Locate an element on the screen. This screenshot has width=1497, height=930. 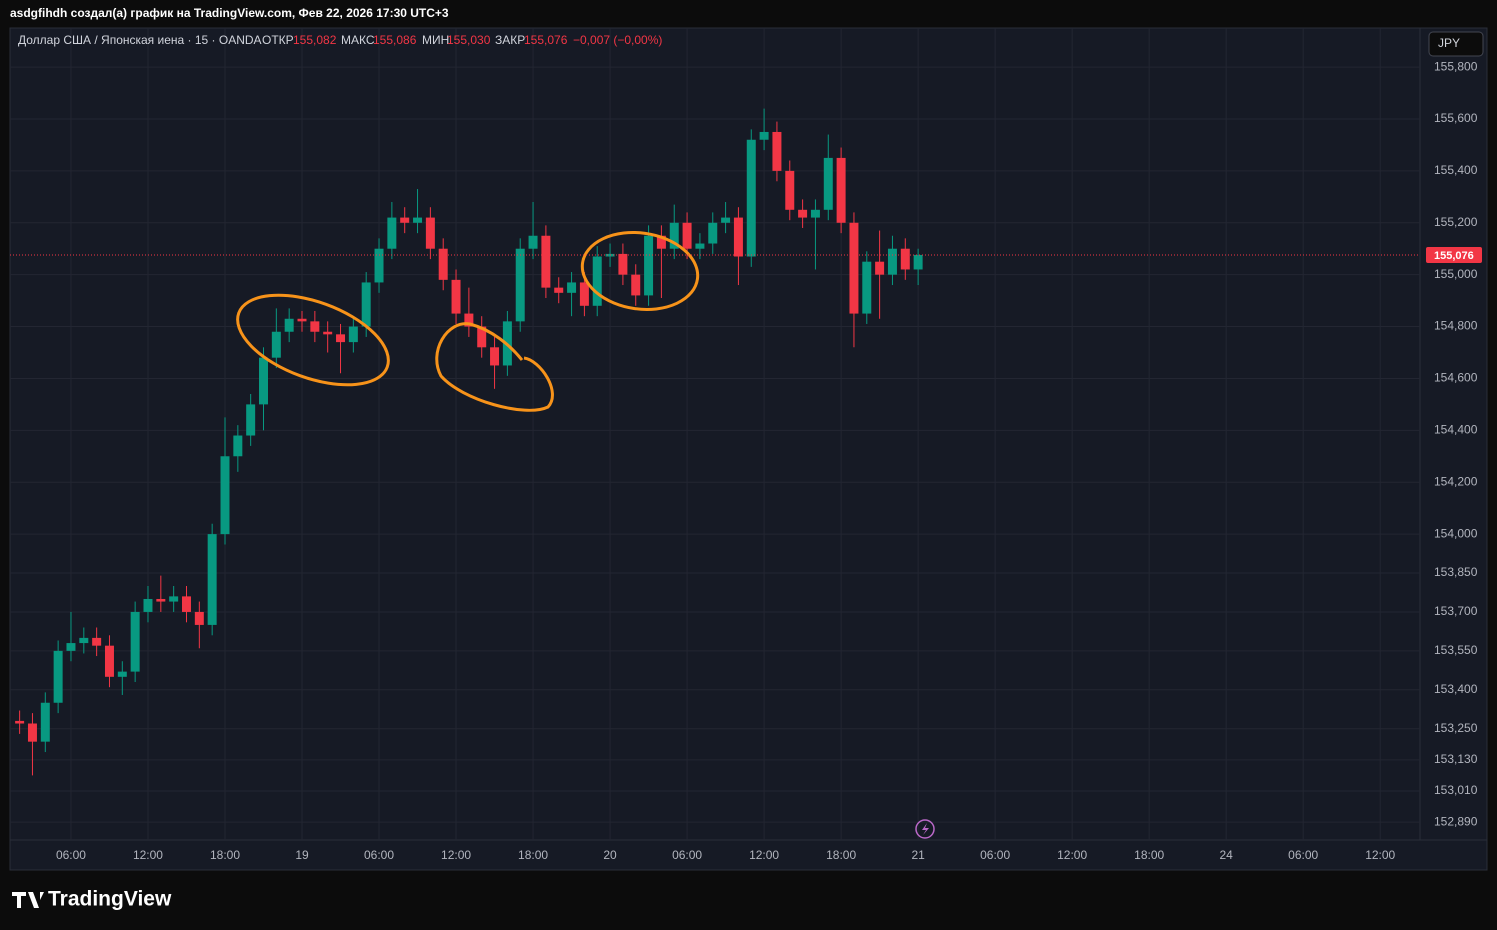
y-tick-label: 155,800 is located at coordinates (1456, 66).